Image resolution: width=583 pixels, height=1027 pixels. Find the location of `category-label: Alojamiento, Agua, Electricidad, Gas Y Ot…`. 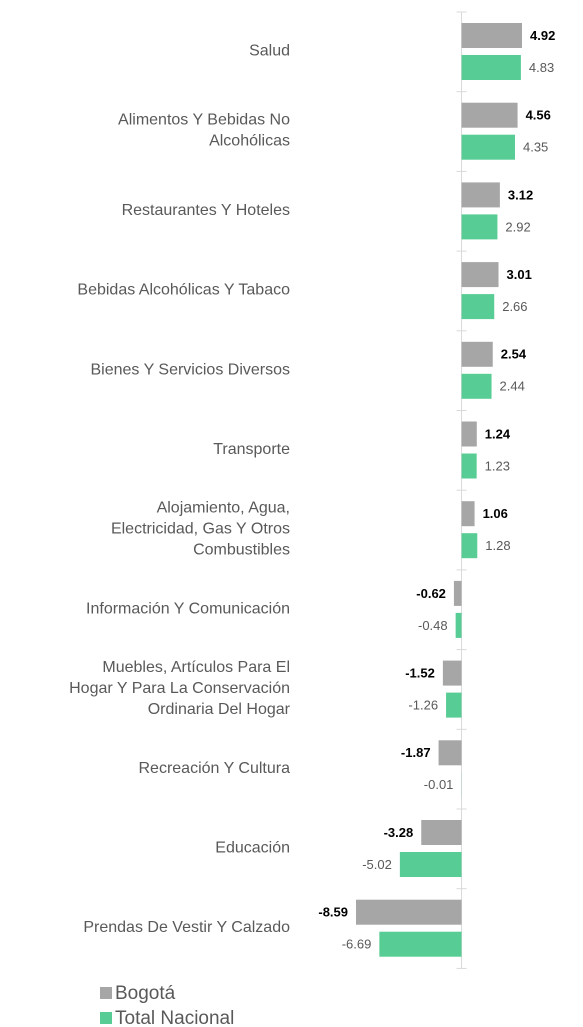

category-label: Alojamiento, Agua, Electricidad, Gas Y Ot… is located at coordinates (200, 529).